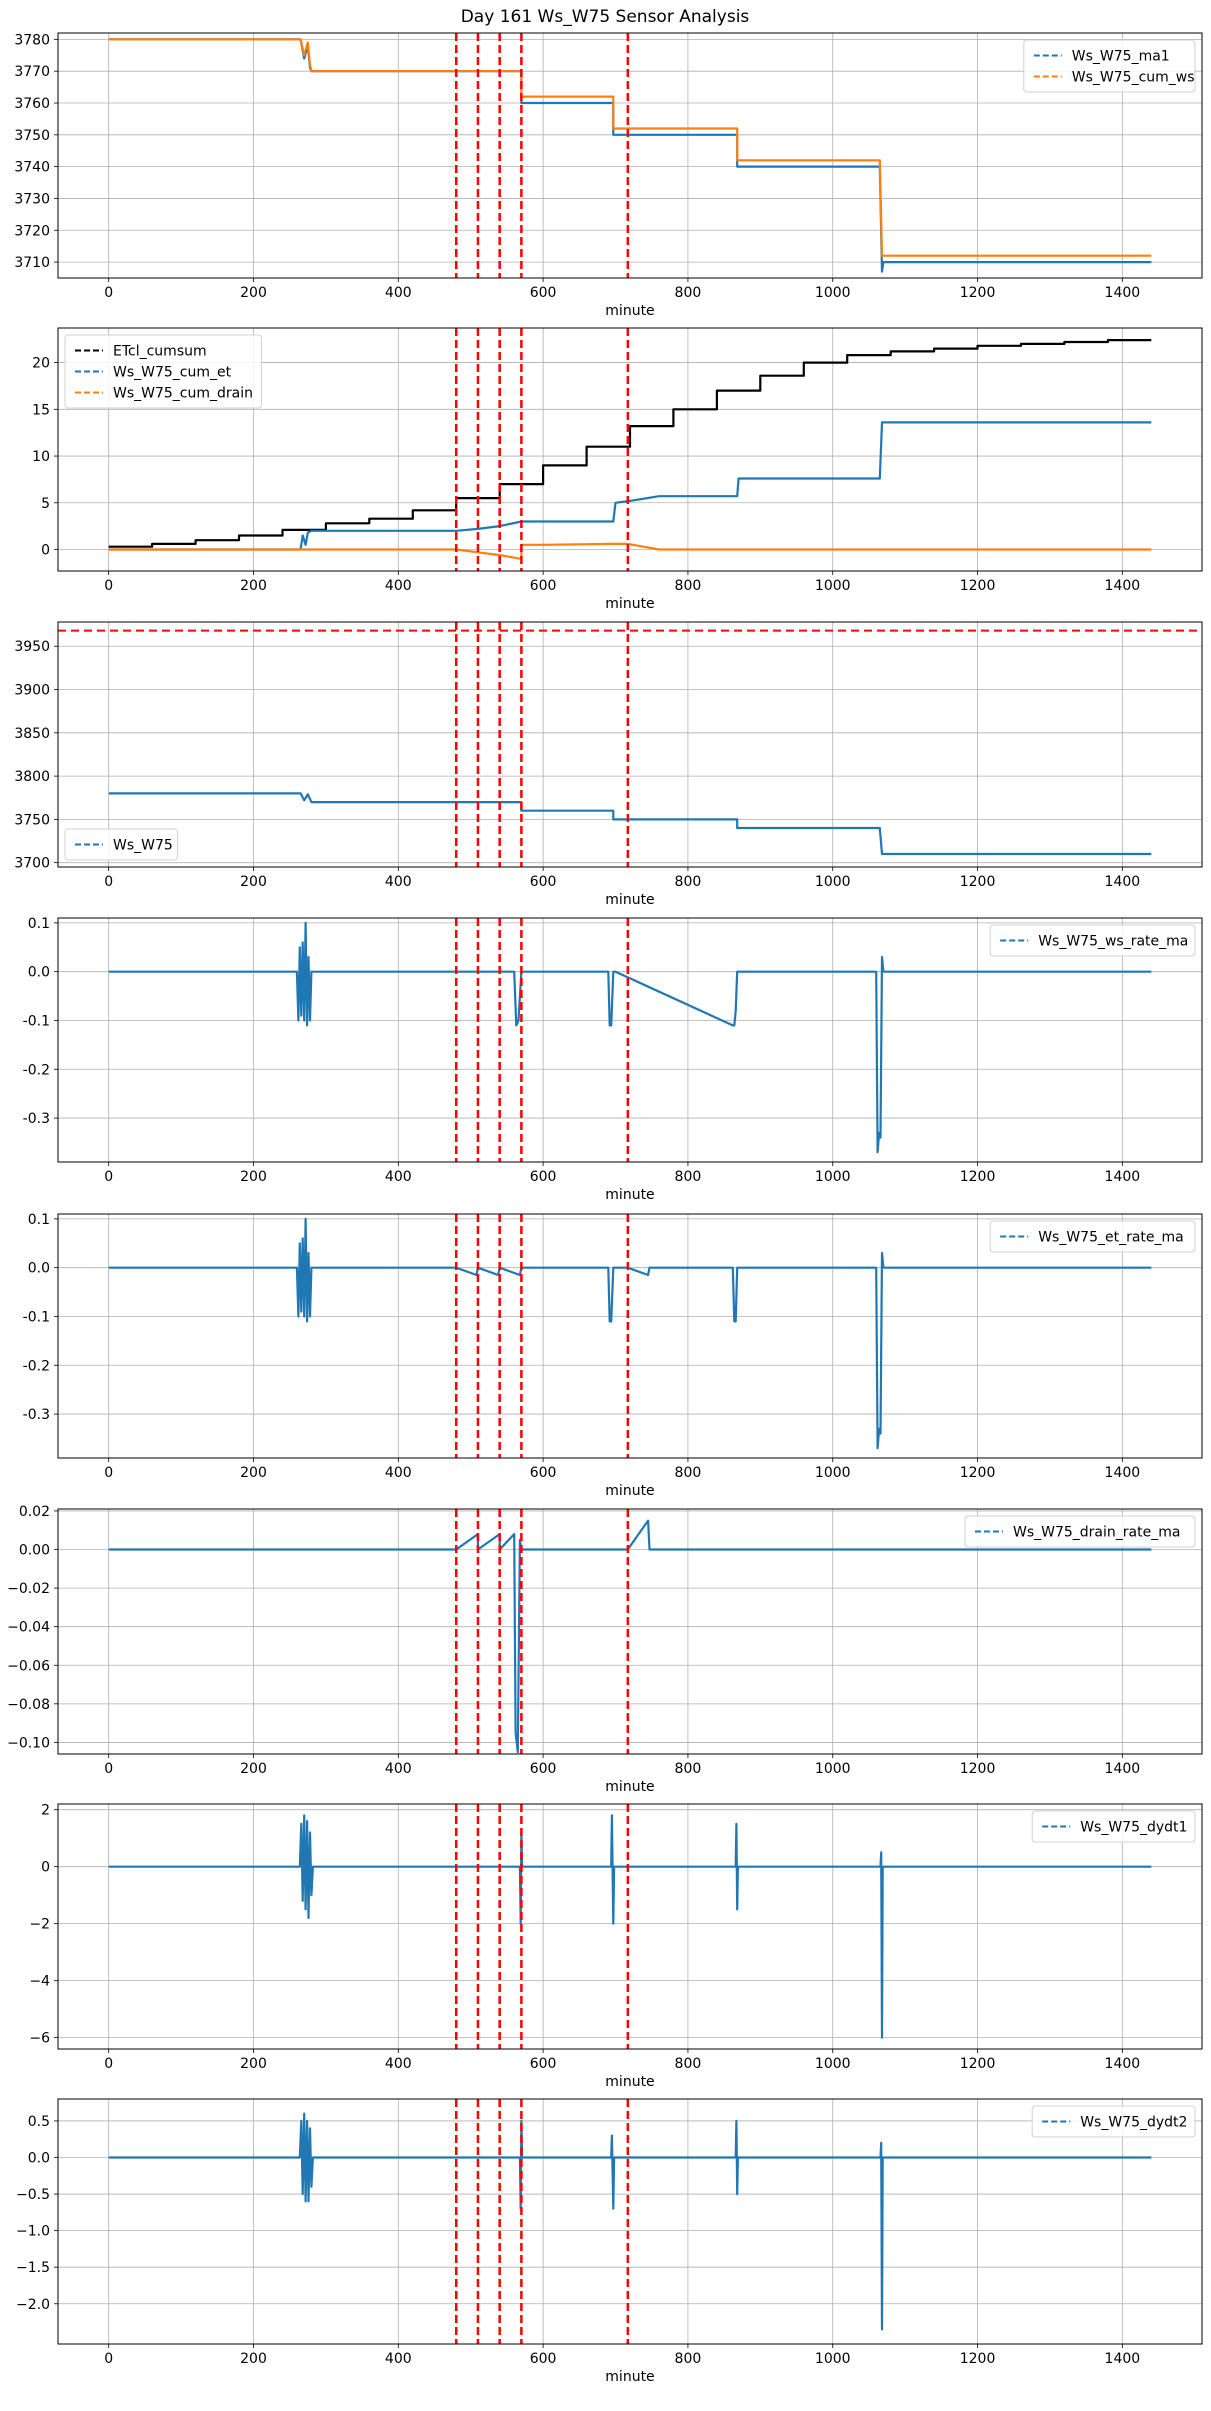  What do you see at coordinates (1121, 57) in the screenshot?
I see `legend-label: Ws_W75_ma1` at bounding box center [1121, 57].